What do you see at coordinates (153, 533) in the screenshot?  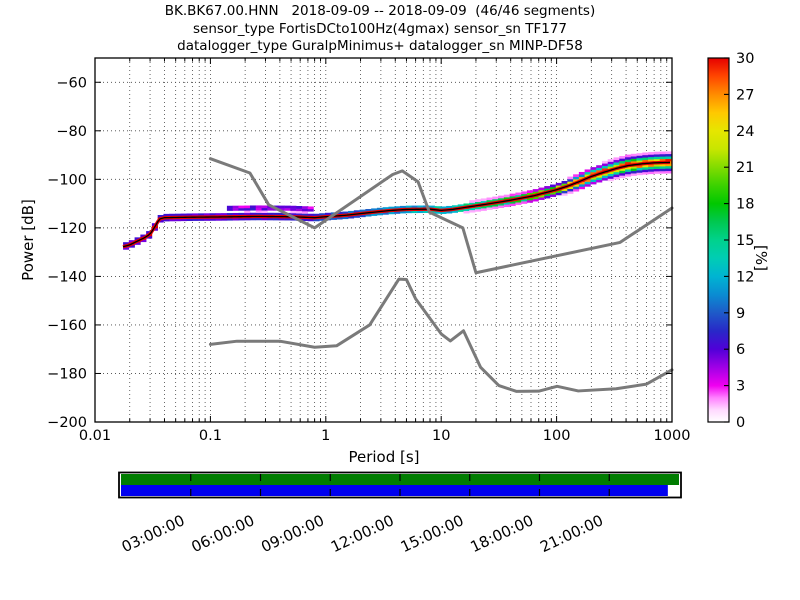 I see `time-tick-label: 03:00:00` at bounding box center [153, 533].